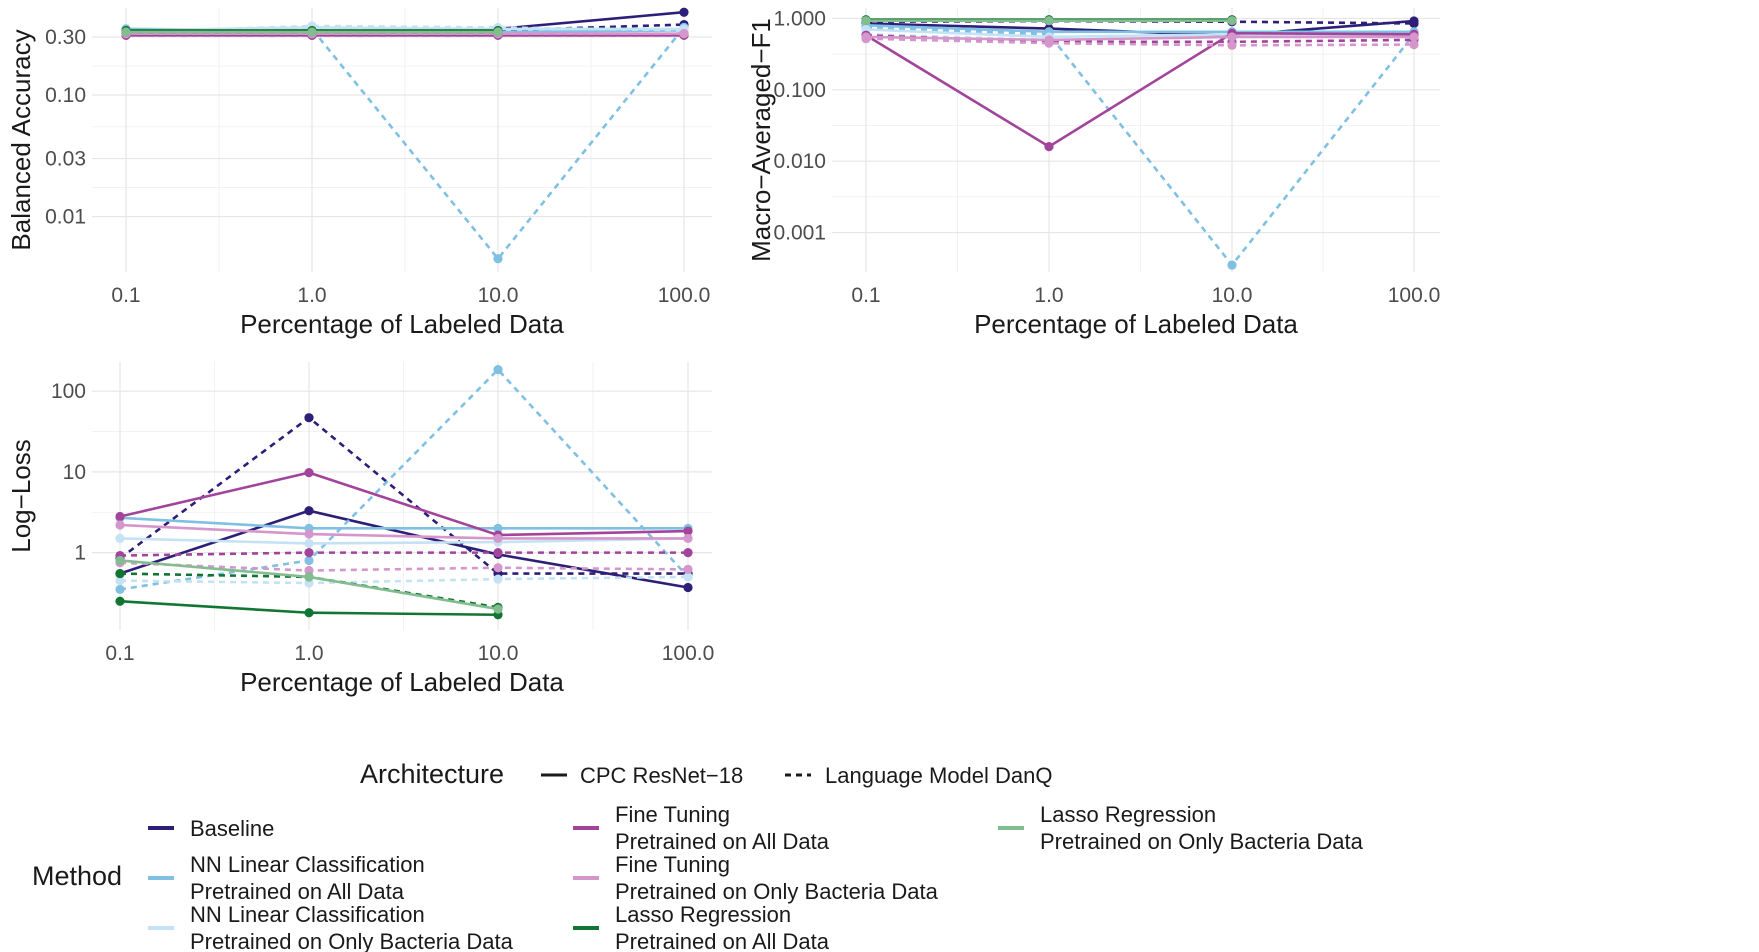 The height and width of the screenshot is (952, 1759). Describe the element at coordinates (65, 217) in the screenshot. I see `y-tick-label: 0.01` at that location.